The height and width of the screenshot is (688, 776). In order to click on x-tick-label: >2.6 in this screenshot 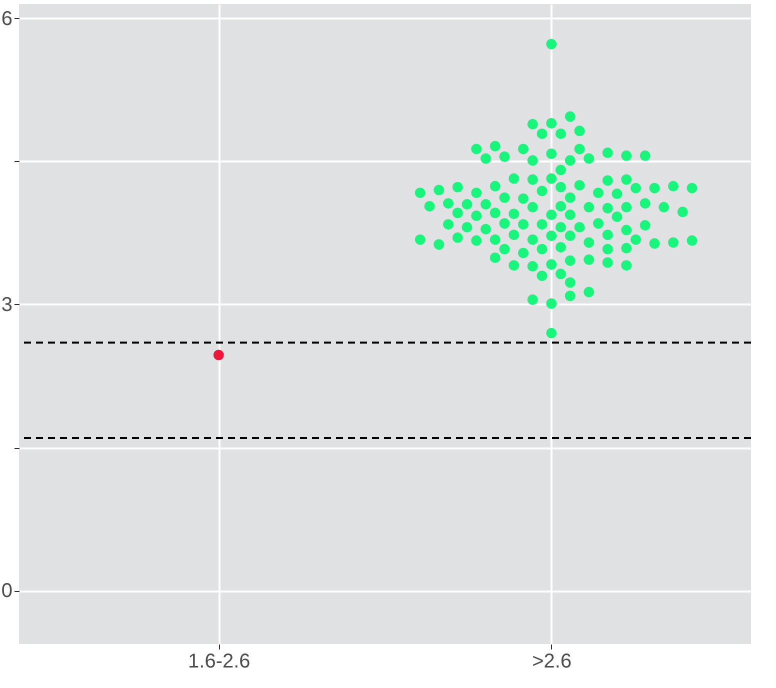, I will do `click(552, 661)`.